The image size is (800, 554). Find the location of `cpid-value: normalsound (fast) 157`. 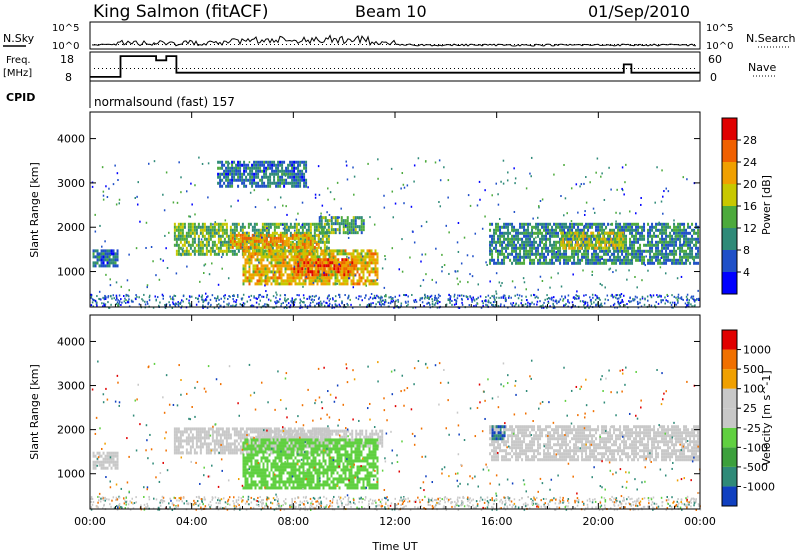

cpid-value: normalsound (fast) 157 is located at coordinates (164, 102).